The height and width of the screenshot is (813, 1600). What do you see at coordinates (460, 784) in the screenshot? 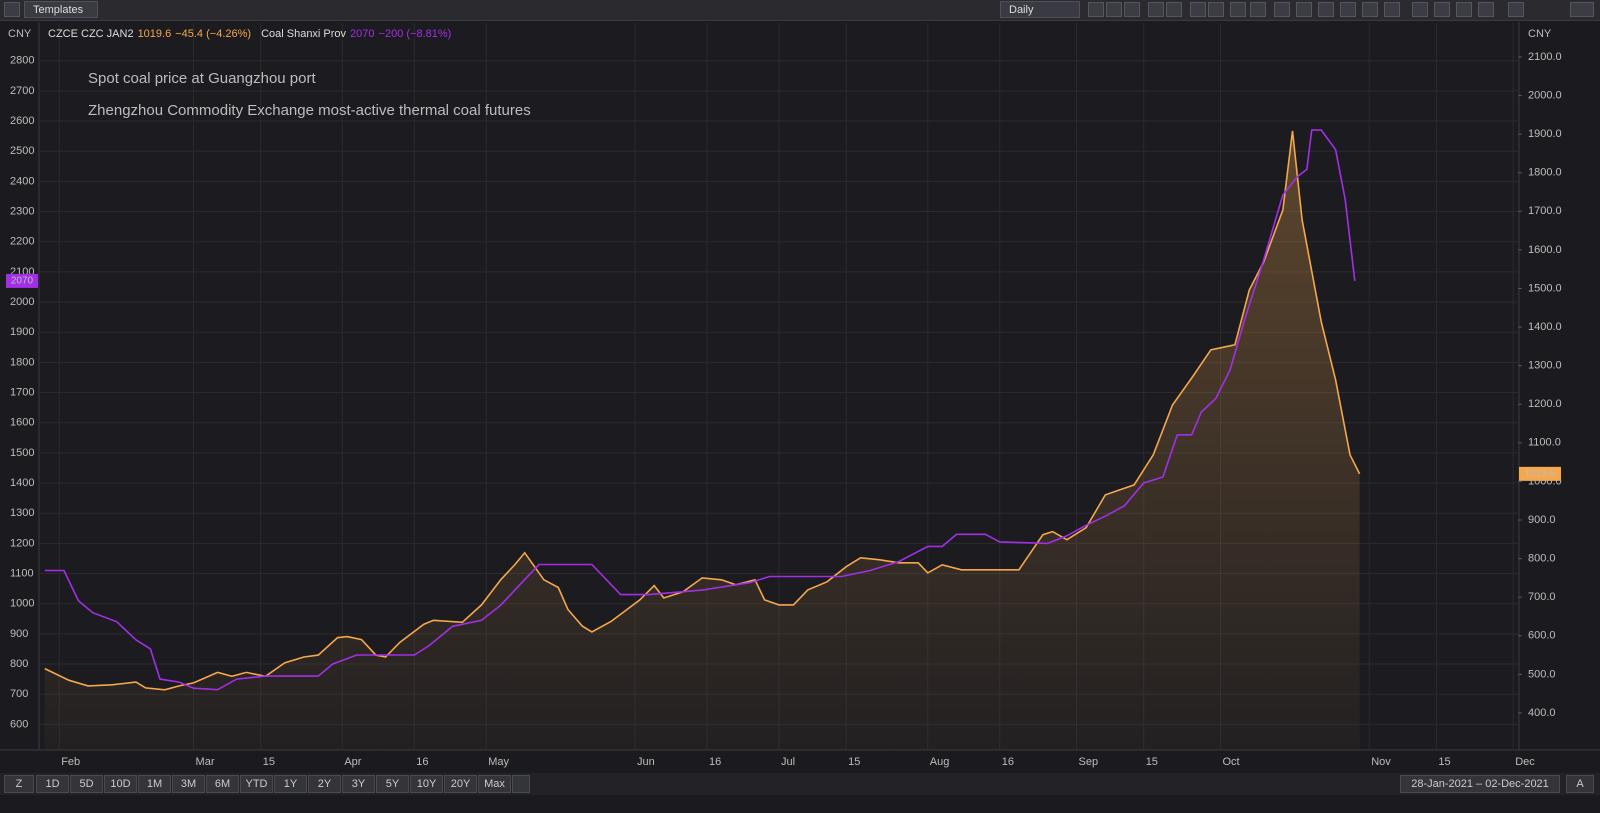
I see `range-button: 20Y` at bounding box center [460, 784].